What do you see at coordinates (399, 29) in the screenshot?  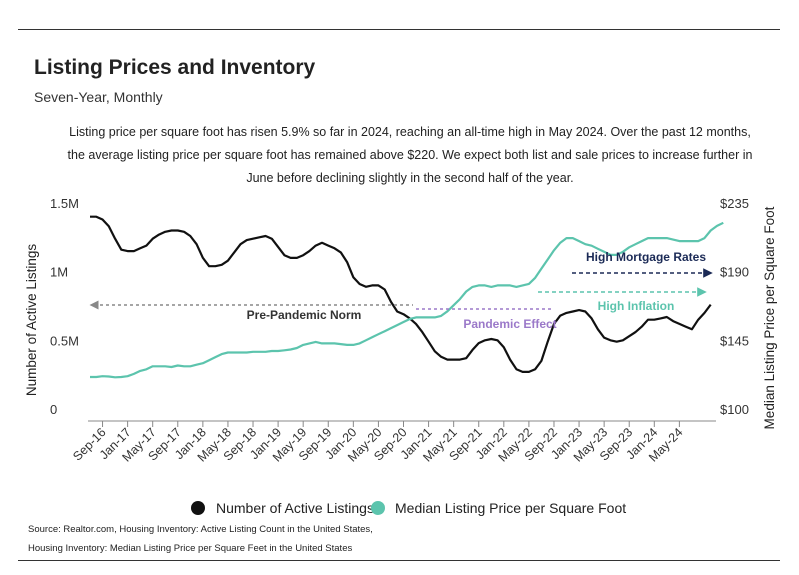 I see `top-rule` at bounding box center [399, 29].